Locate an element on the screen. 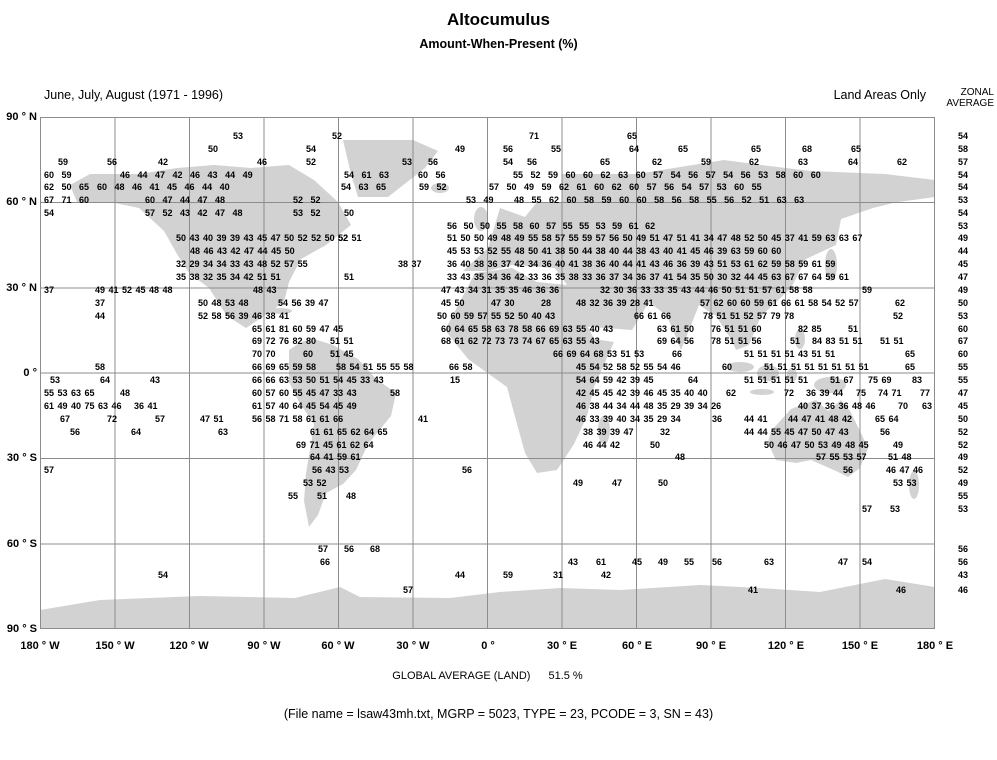  axis-label-latitude: 60 ° S is located at coordinates (21, 544).